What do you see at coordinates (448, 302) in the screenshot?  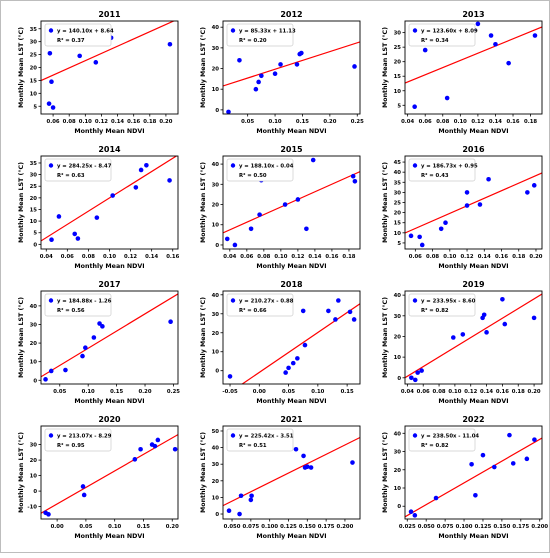 I see `legend-equation: y = 233.95x - 8.60` at bounding box center [448, 302].